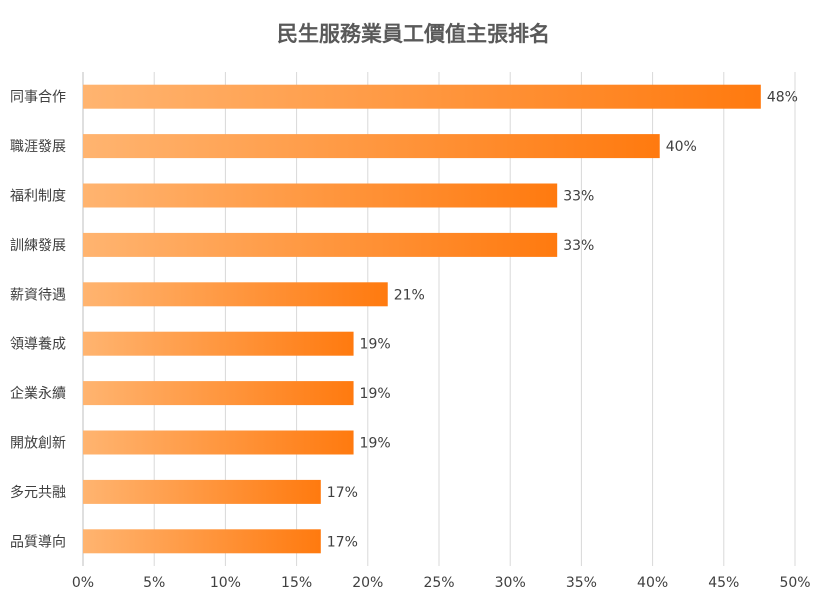  I want to click on x-tick-label: 40%, so click(652, 583).